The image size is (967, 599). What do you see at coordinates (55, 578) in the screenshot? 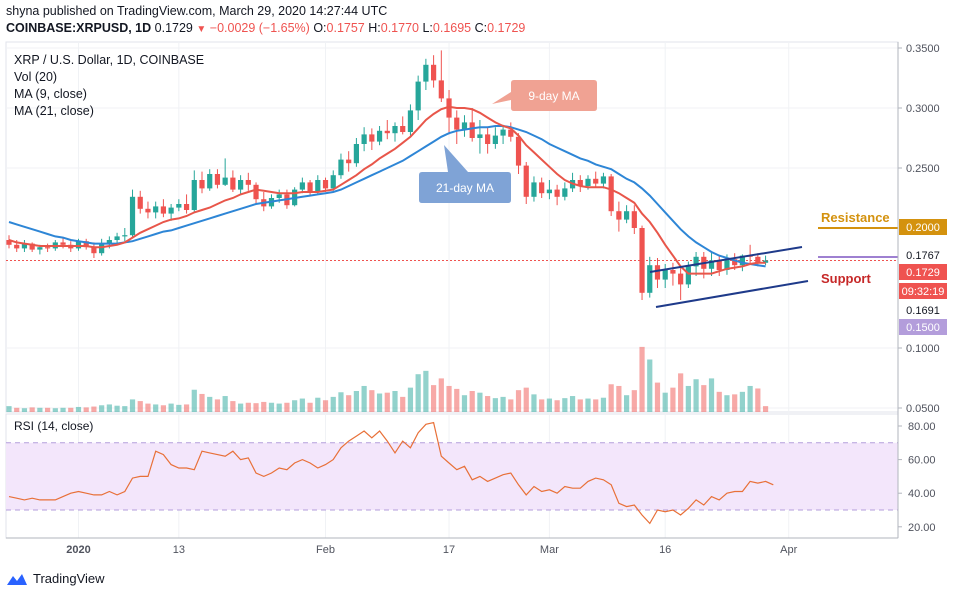
I see `tradingview-logo: TradingView` at bounding box center [55, 578].